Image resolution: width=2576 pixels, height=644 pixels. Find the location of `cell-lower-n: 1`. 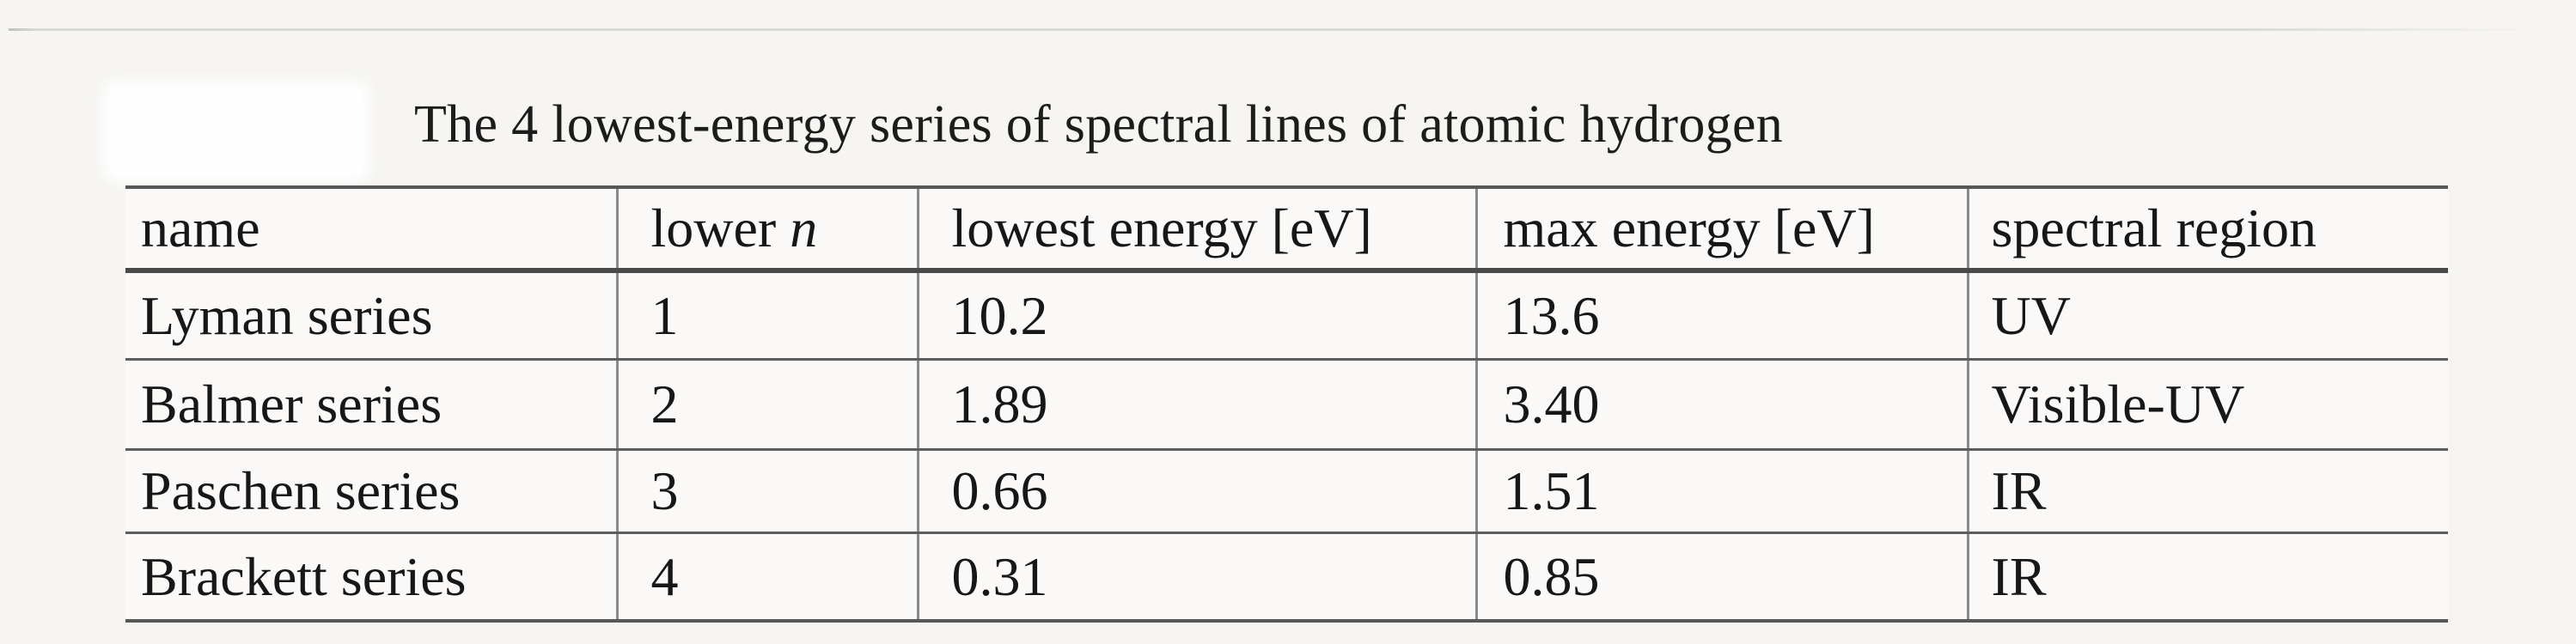

cell-lower-n: 1 is located at coordinates (766, 315).